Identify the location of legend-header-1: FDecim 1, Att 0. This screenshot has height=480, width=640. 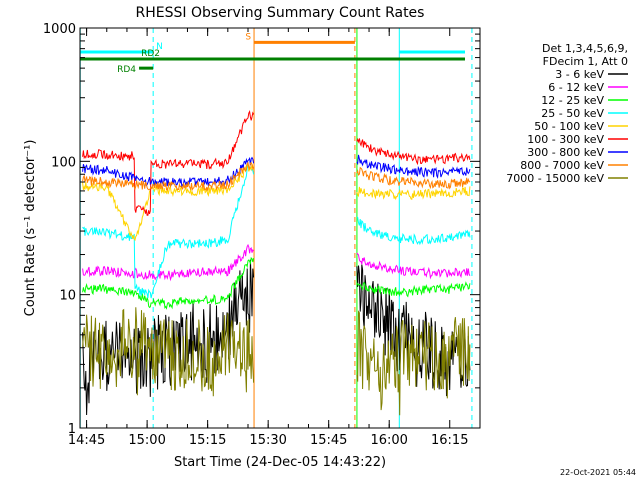
(585, 61).